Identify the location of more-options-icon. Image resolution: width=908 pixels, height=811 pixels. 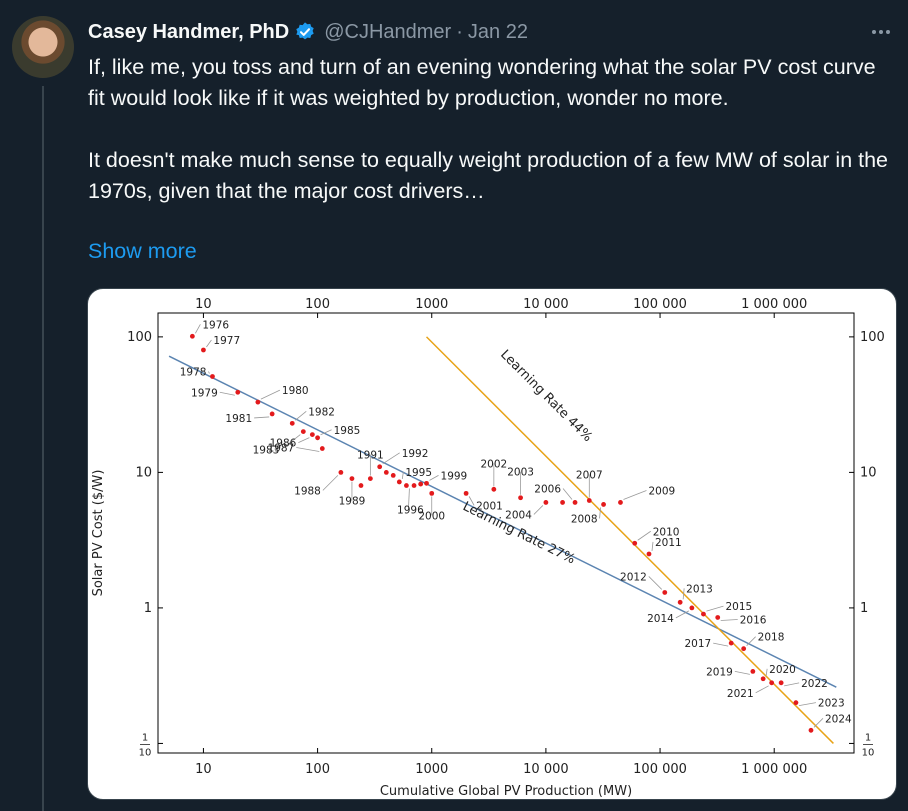
(881, 32).